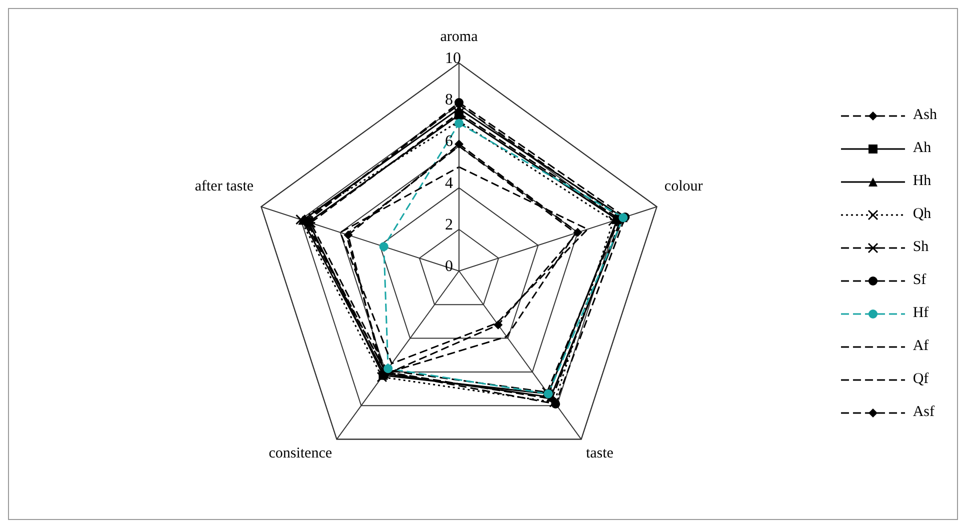  What do you see at coordinates (459, 37) in the screenshot?
I see `spoke-label: aroma` at bounding box center [459, 37].